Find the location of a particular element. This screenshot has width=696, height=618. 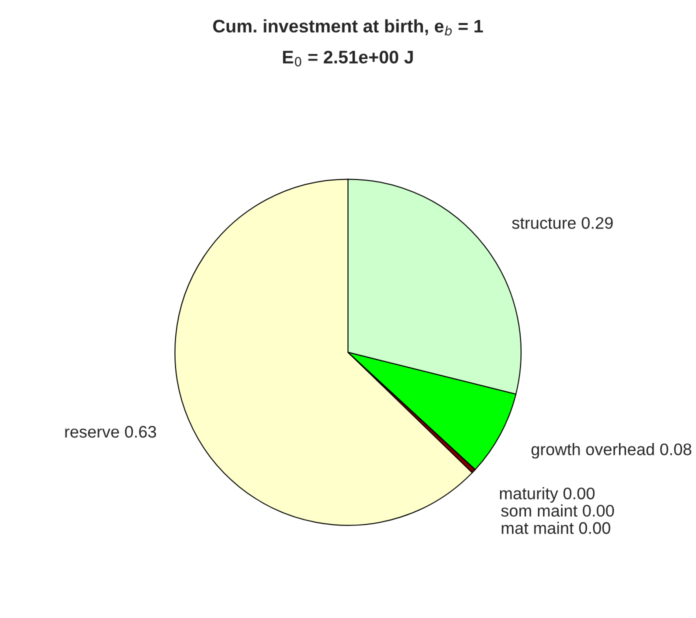

chart-title: Cum. investment at birth, e$_{b}$ = 1 is located at coordinates (348, 27).